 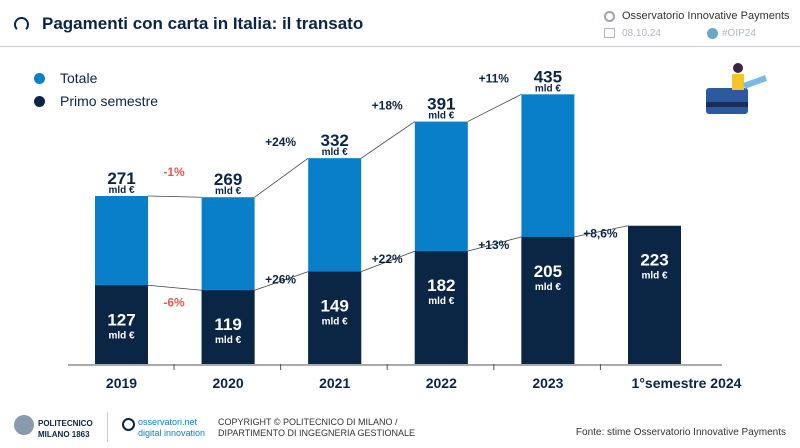 What do you see at coordinates (494, 78) in the screenshot?
I see `growth-label-total: +11%` at bounding box center [494, 78].